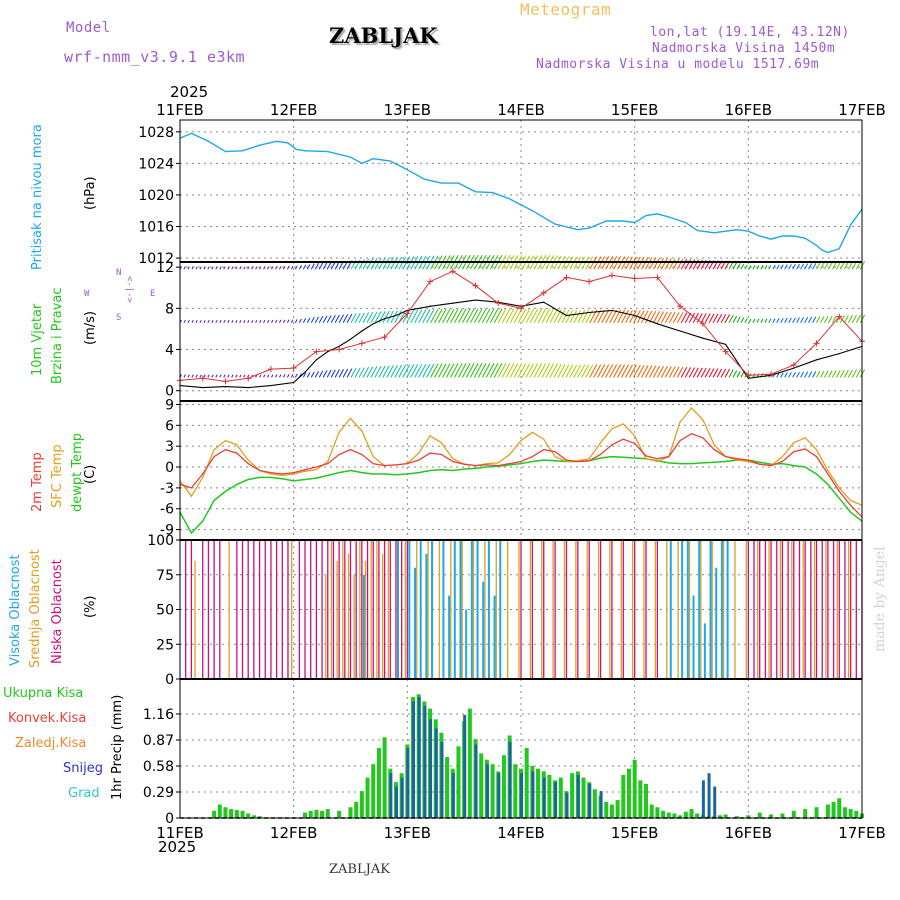 The image size is (900, 900). I want to click on total-precip-legend: Ukupna Kisa, so click(43, 693).